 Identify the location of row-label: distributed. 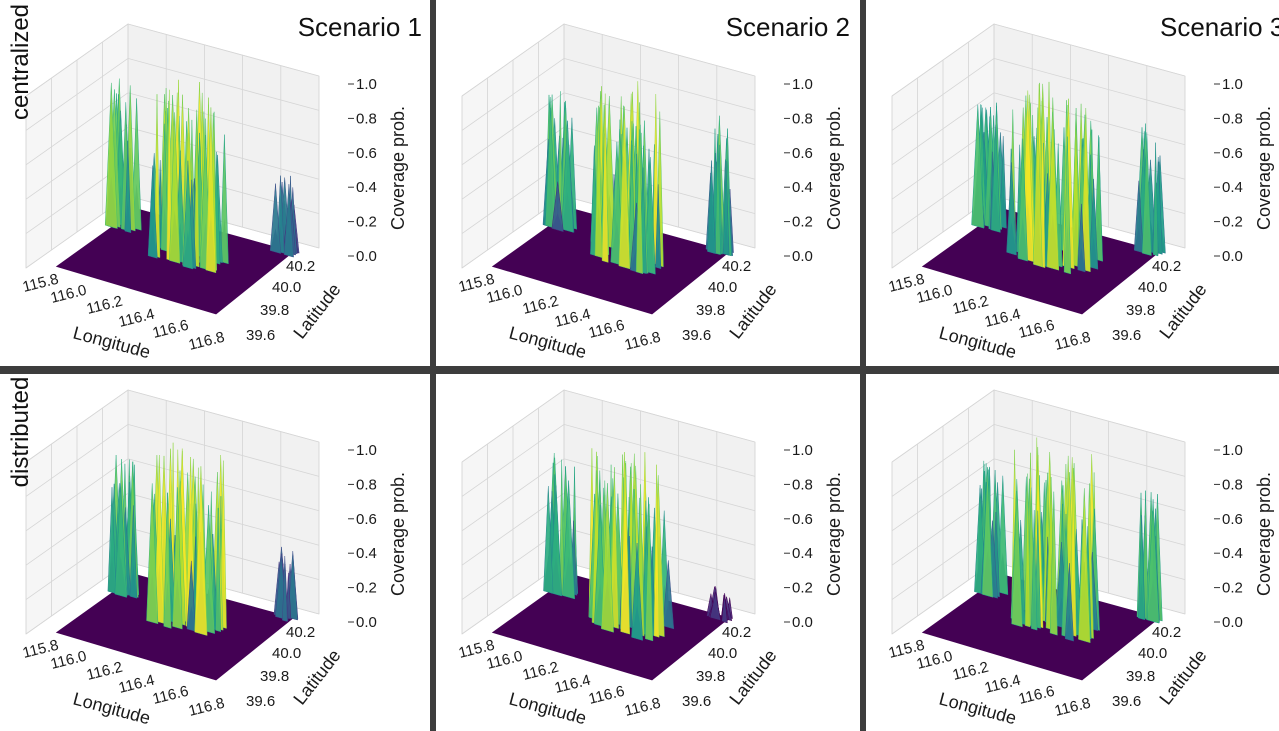
(20, 432).